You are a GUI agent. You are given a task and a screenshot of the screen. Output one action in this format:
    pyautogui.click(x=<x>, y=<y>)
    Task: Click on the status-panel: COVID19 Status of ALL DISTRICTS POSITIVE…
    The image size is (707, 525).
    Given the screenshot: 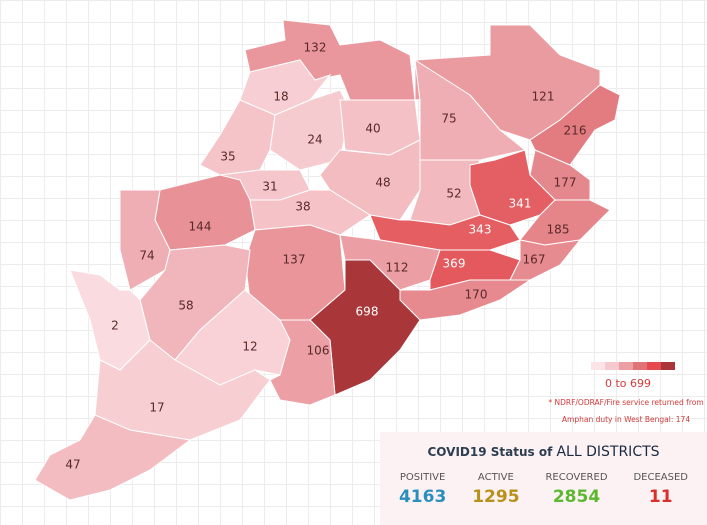 What is the action you would take?
    pyautogui.click(x=543, y=478)
    